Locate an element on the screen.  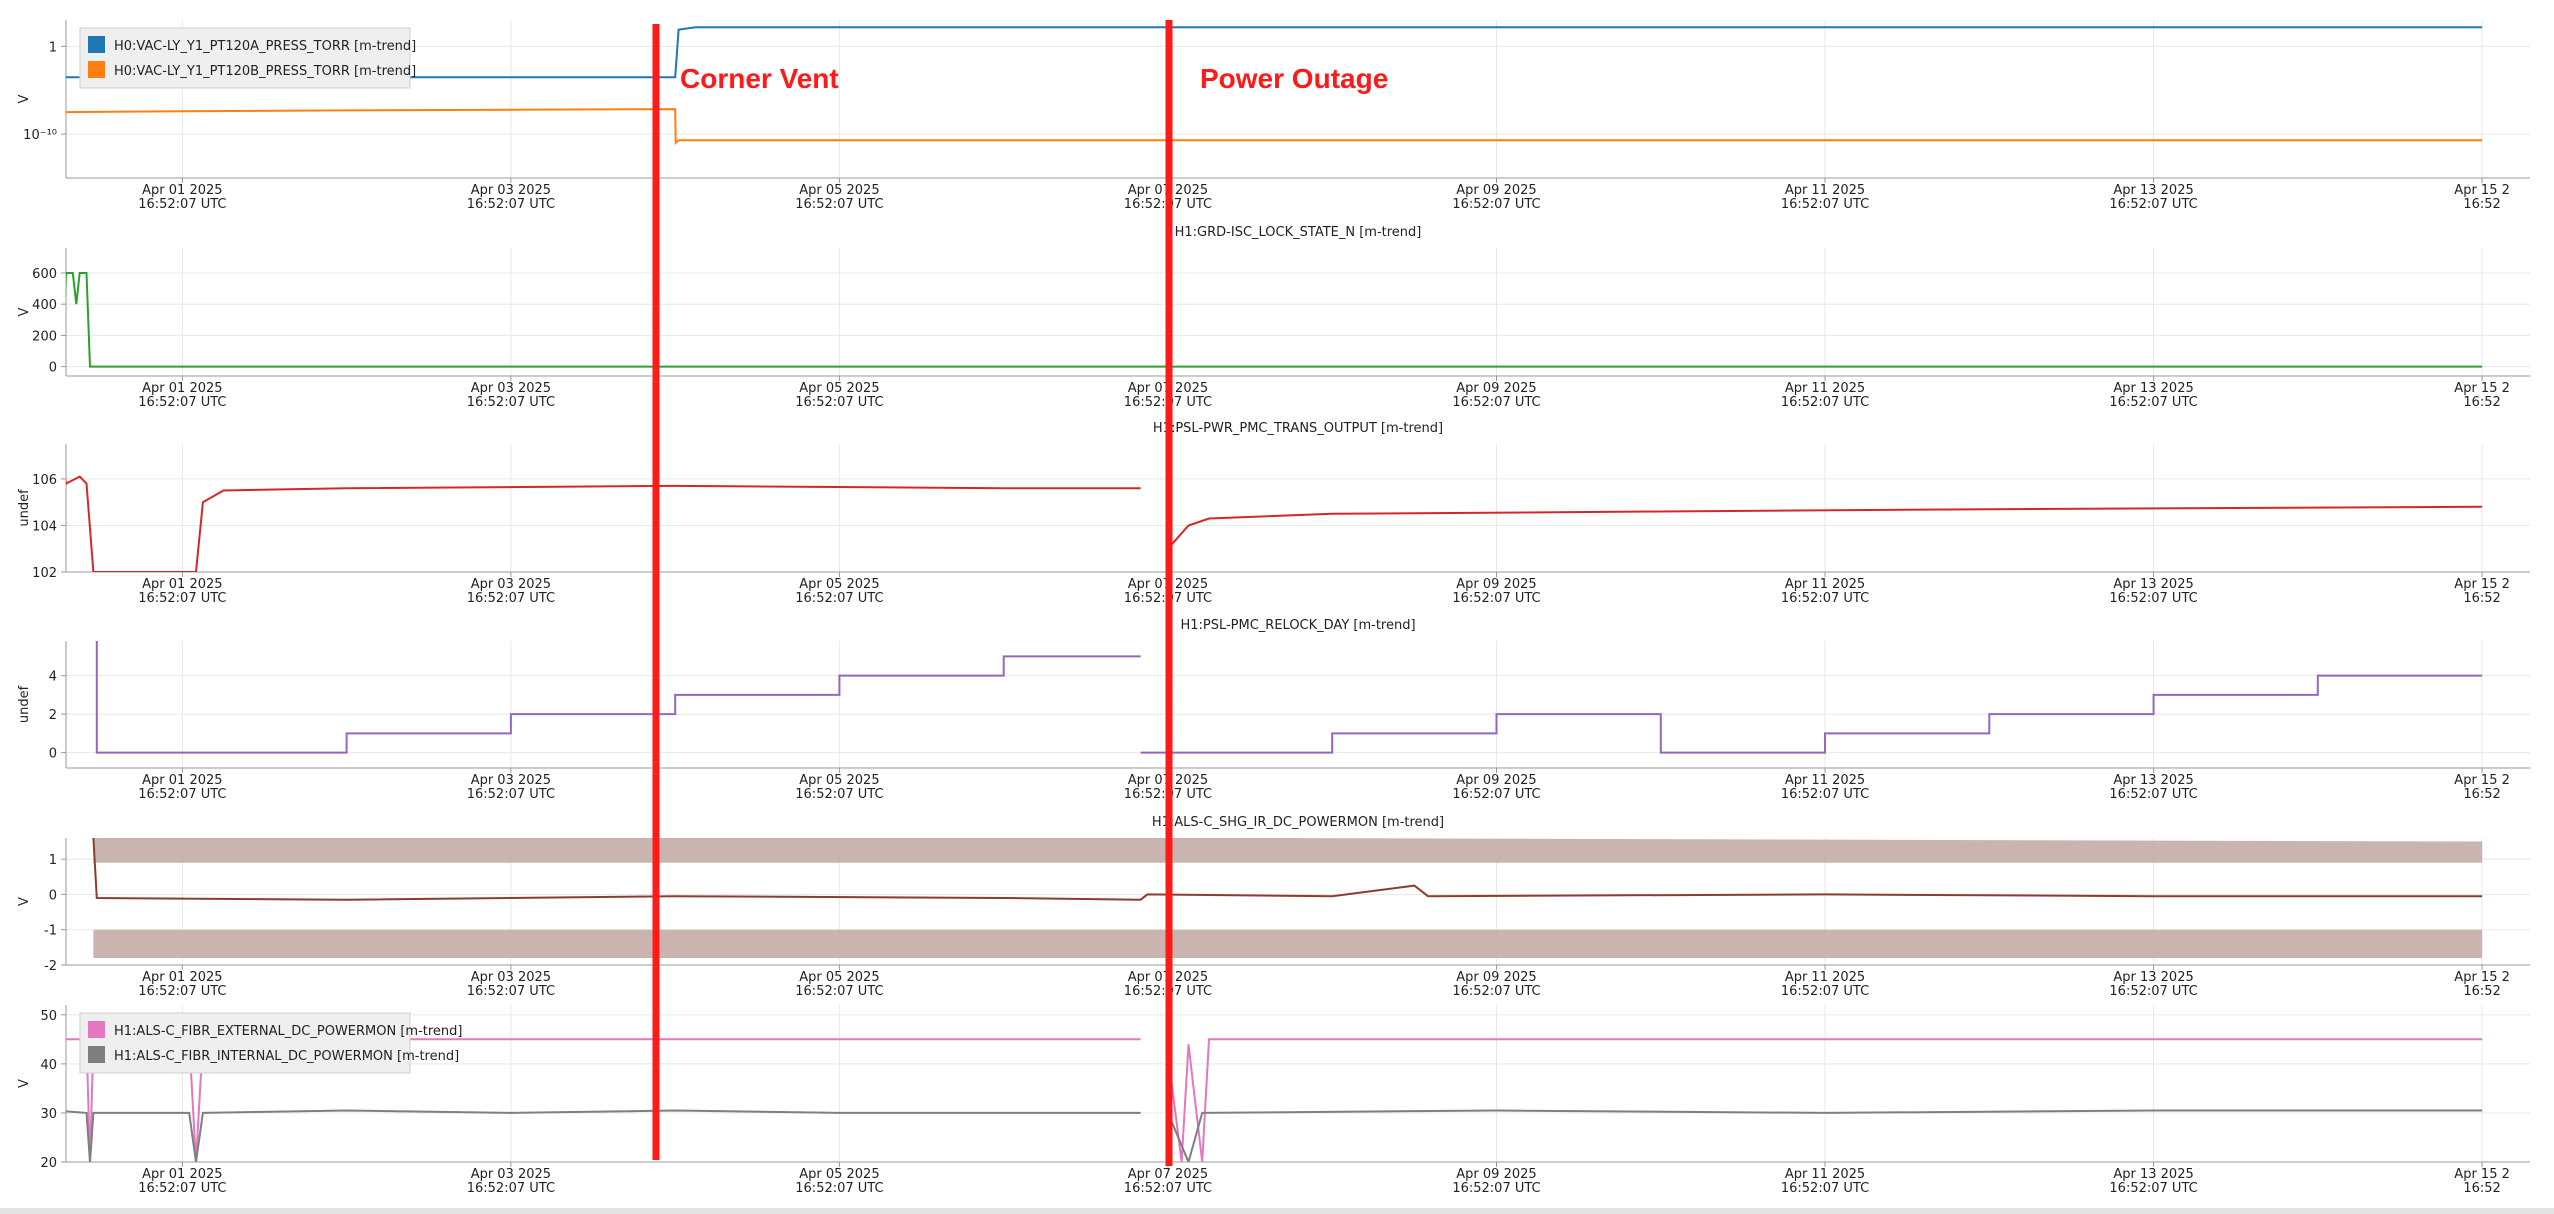
y-tick-label: 50 is located at coordinates (48, 1016).